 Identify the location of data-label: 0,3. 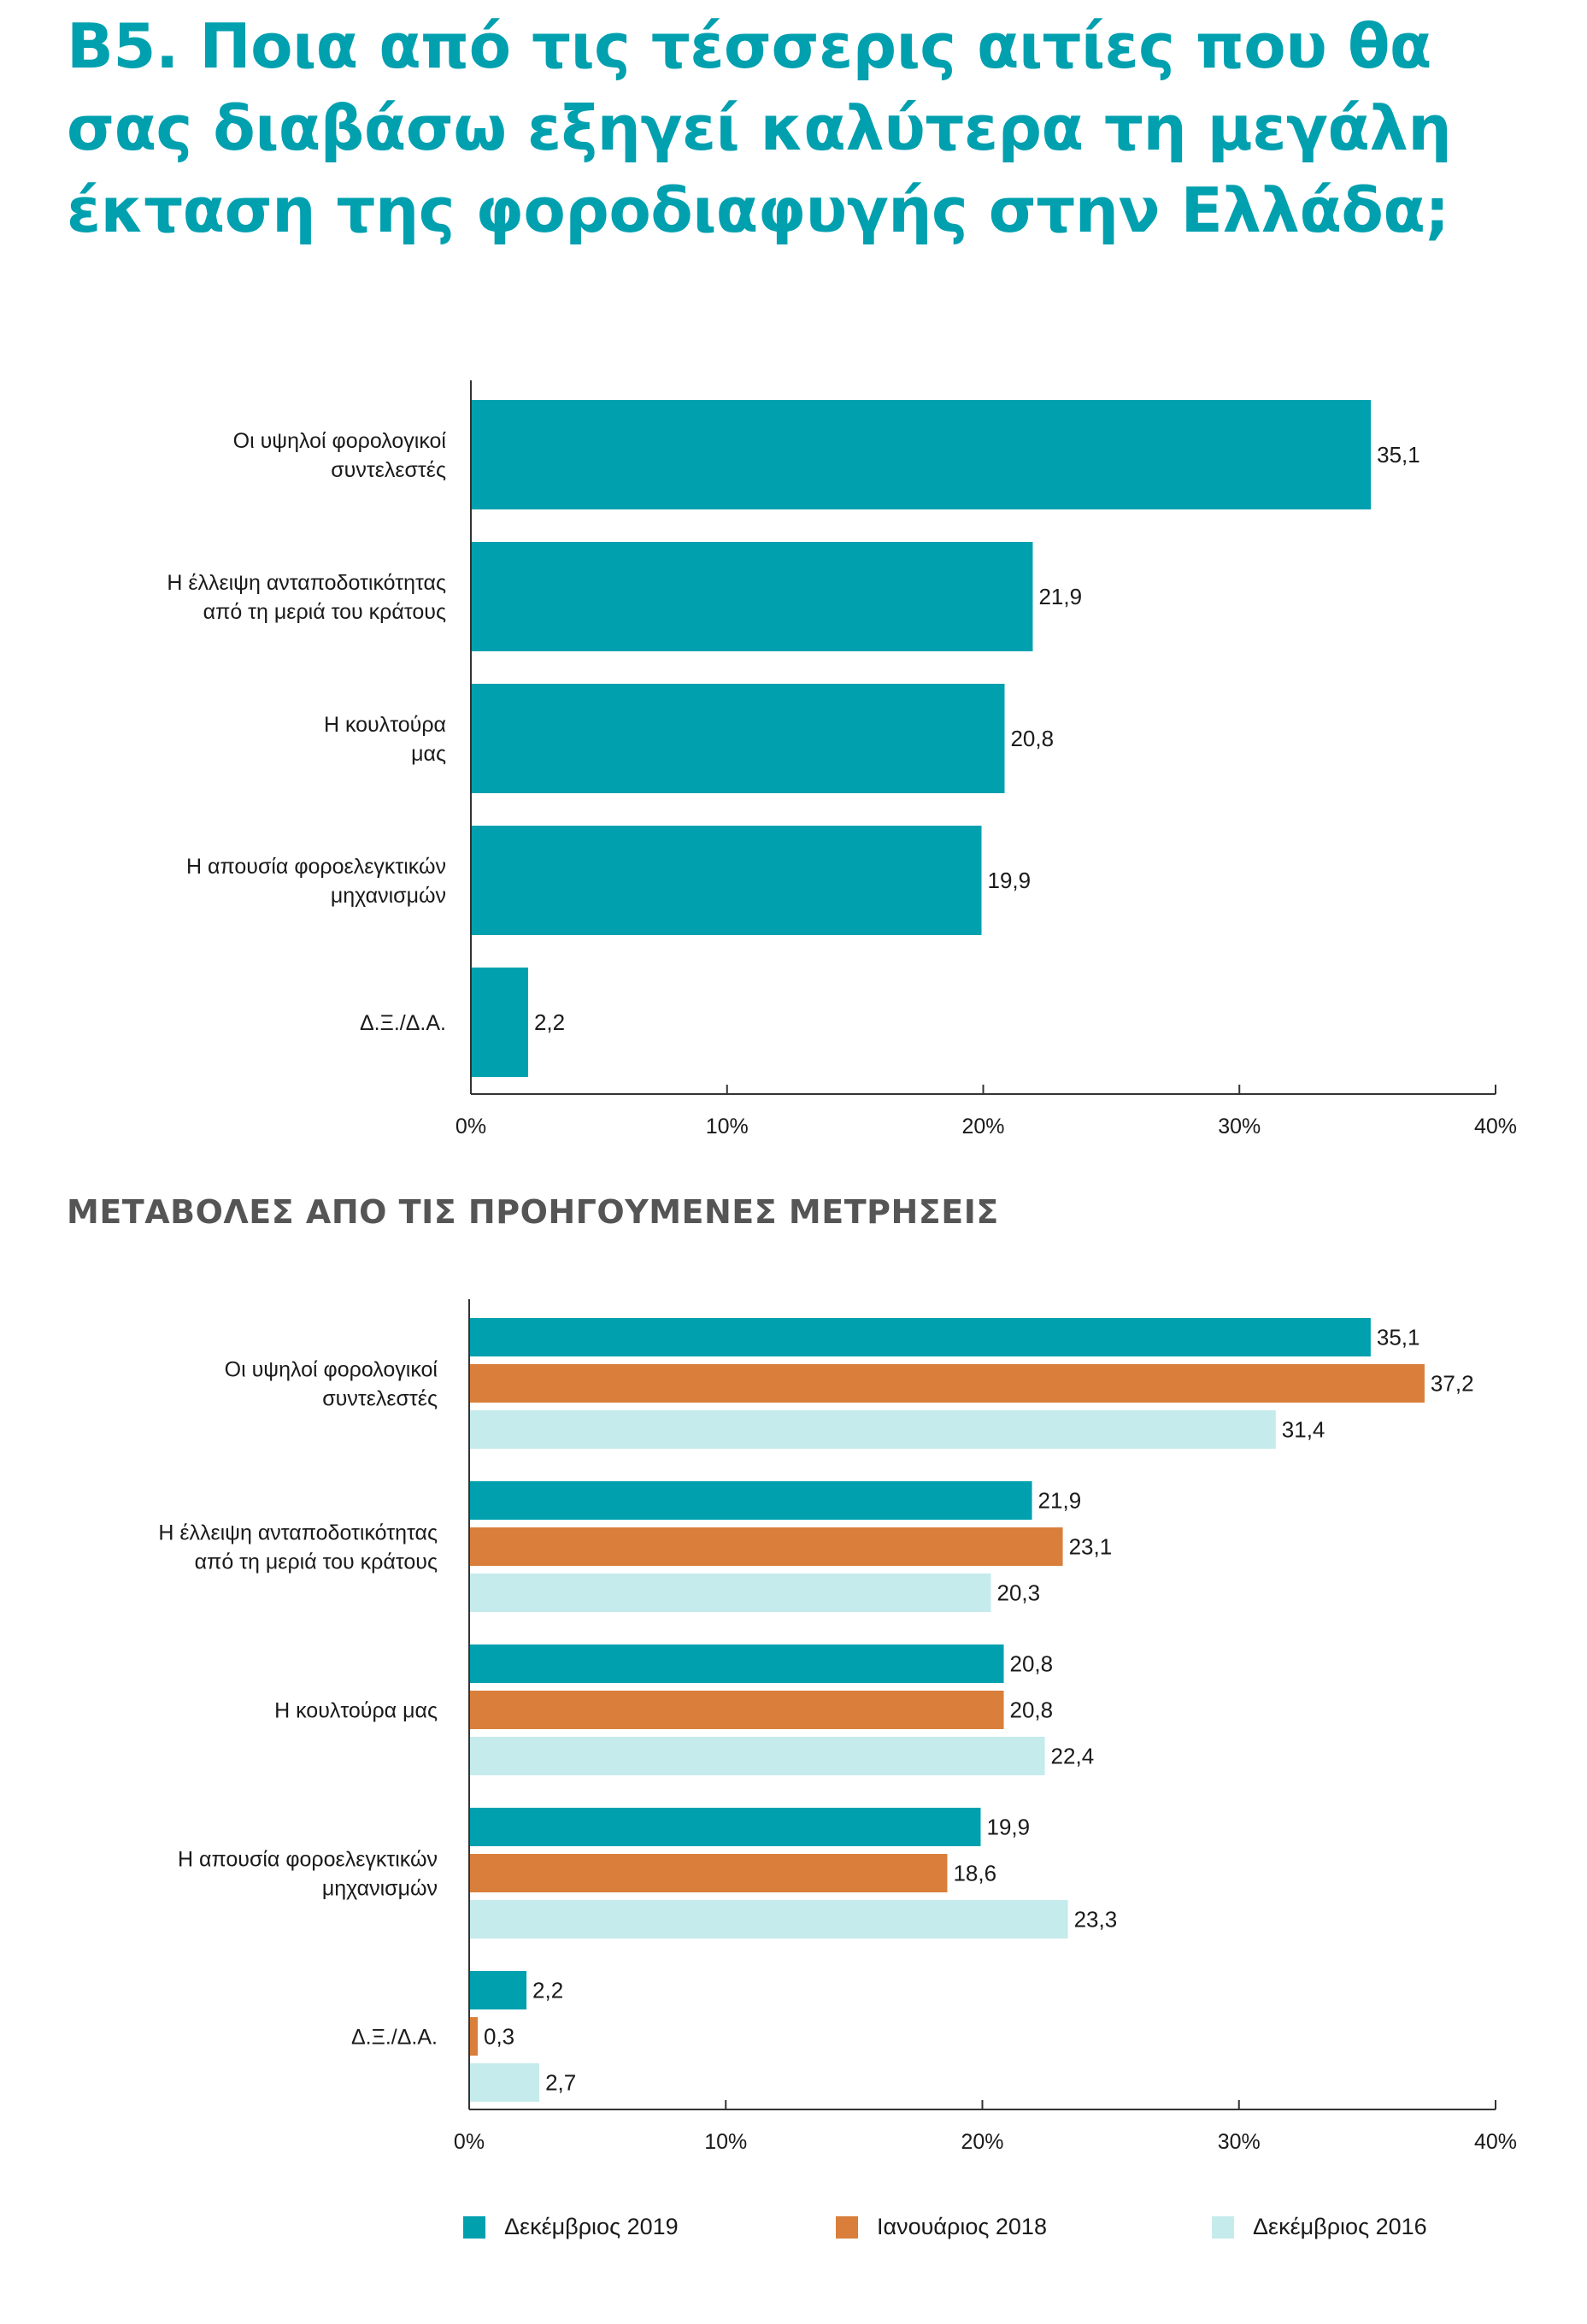
(499, 2037).